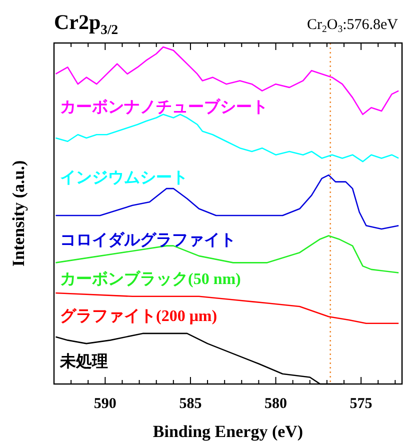  What do you see at coordinates (228, 431) in the screenshot?
I see `xlabel: Binding Energy (eV)` at bounding box center [228, 431].